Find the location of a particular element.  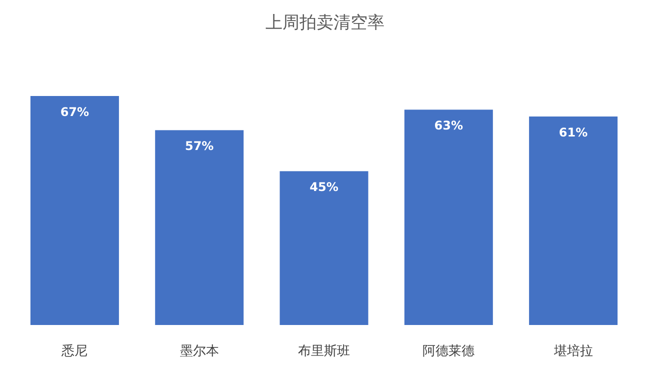

x-tick-label: 墨尔本 is located at coordinates (199, 351).